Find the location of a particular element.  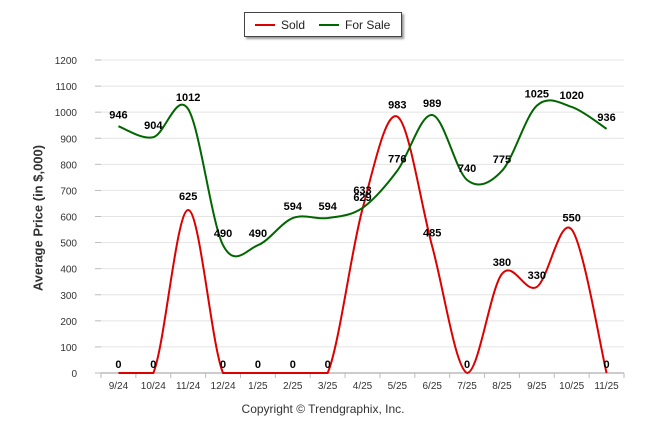

y-tick-label: 400 is located at coordinates (68, 270).